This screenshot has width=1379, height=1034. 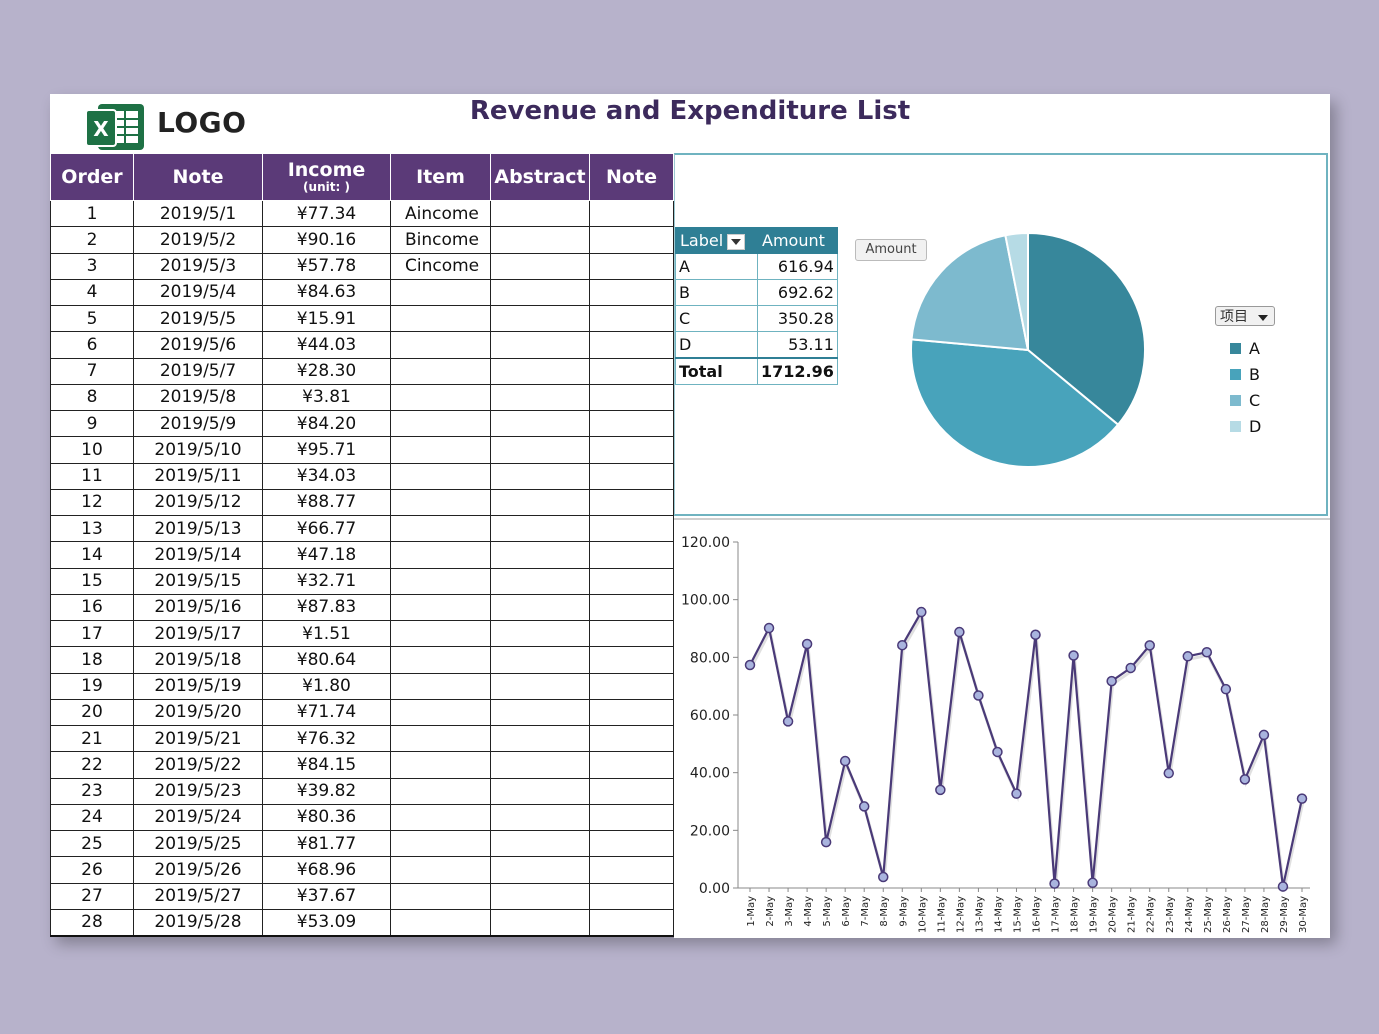 I want to click on date-cell: 2019/5/12, so click(x=198, y=502).